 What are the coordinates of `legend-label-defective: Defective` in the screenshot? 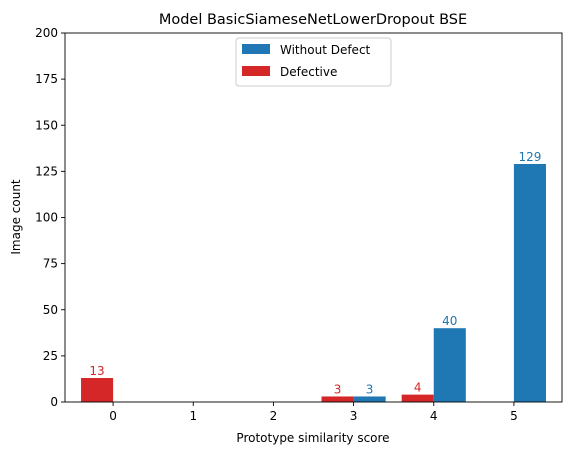 It's located at (308, 72).